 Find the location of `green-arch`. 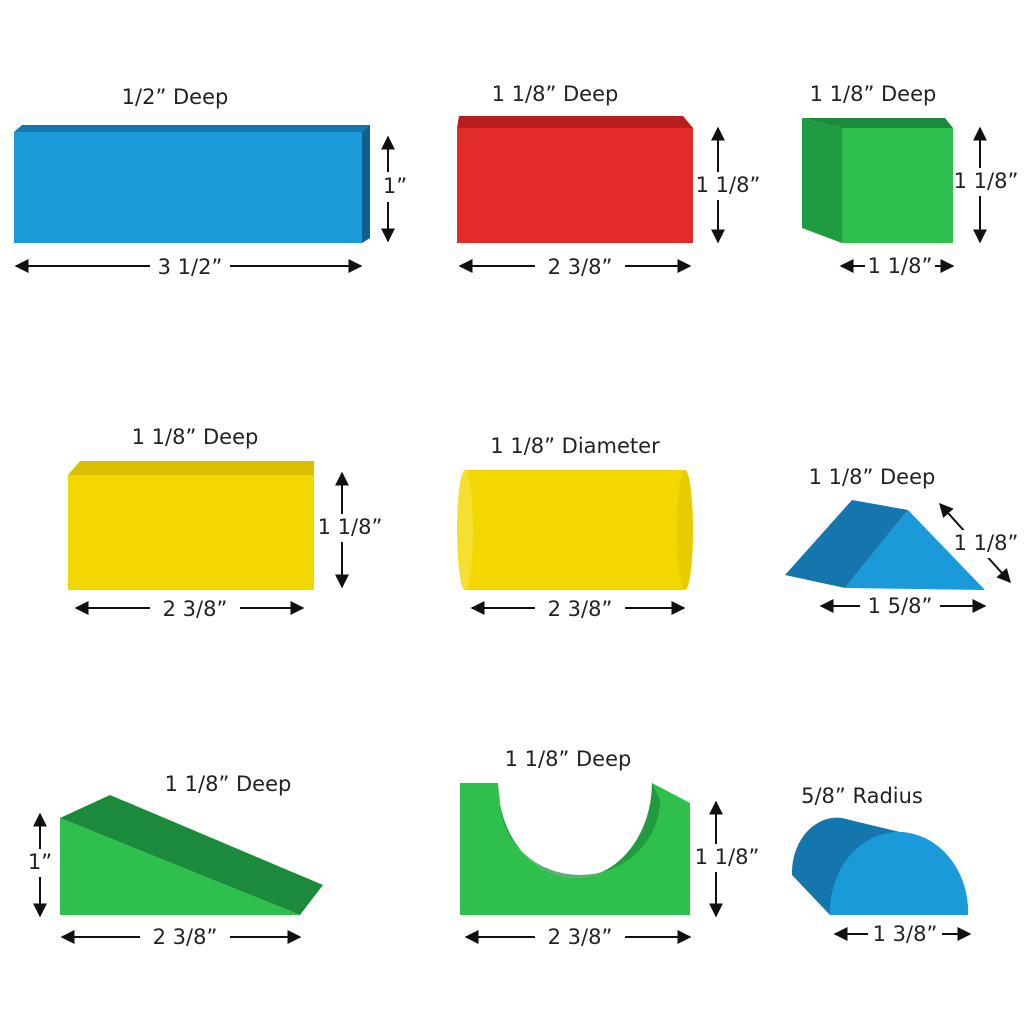

green-arch is located at coordinates (575, 849).